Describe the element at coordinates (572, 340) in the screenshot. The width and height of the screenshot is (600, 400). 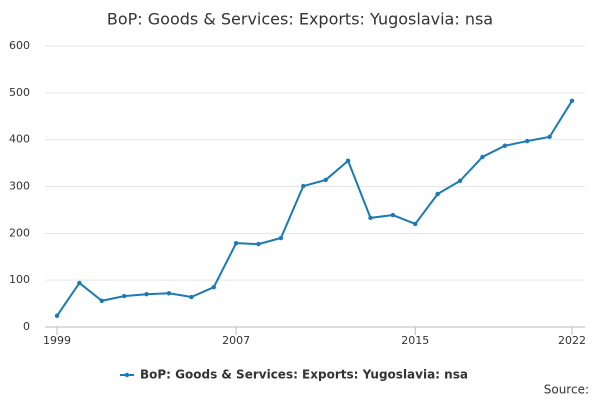
I see `x-tick-label: 2022` at that location.